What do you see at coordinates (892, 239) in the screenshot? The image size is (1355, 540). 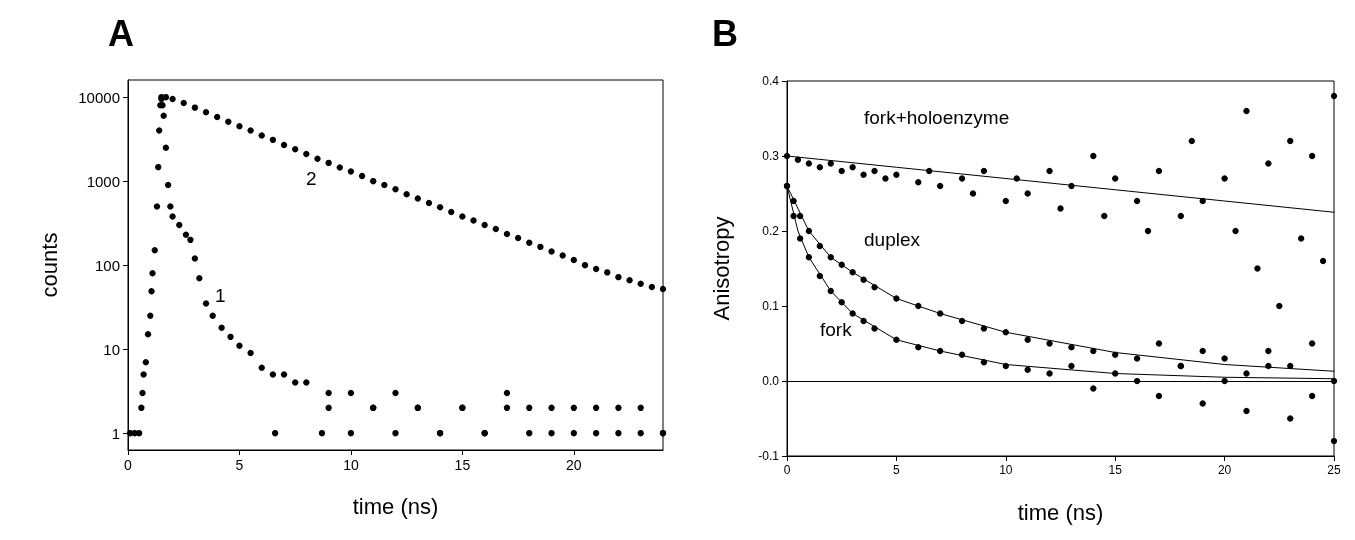 I see `annotation: duplex` at bounding box center [892, 239].